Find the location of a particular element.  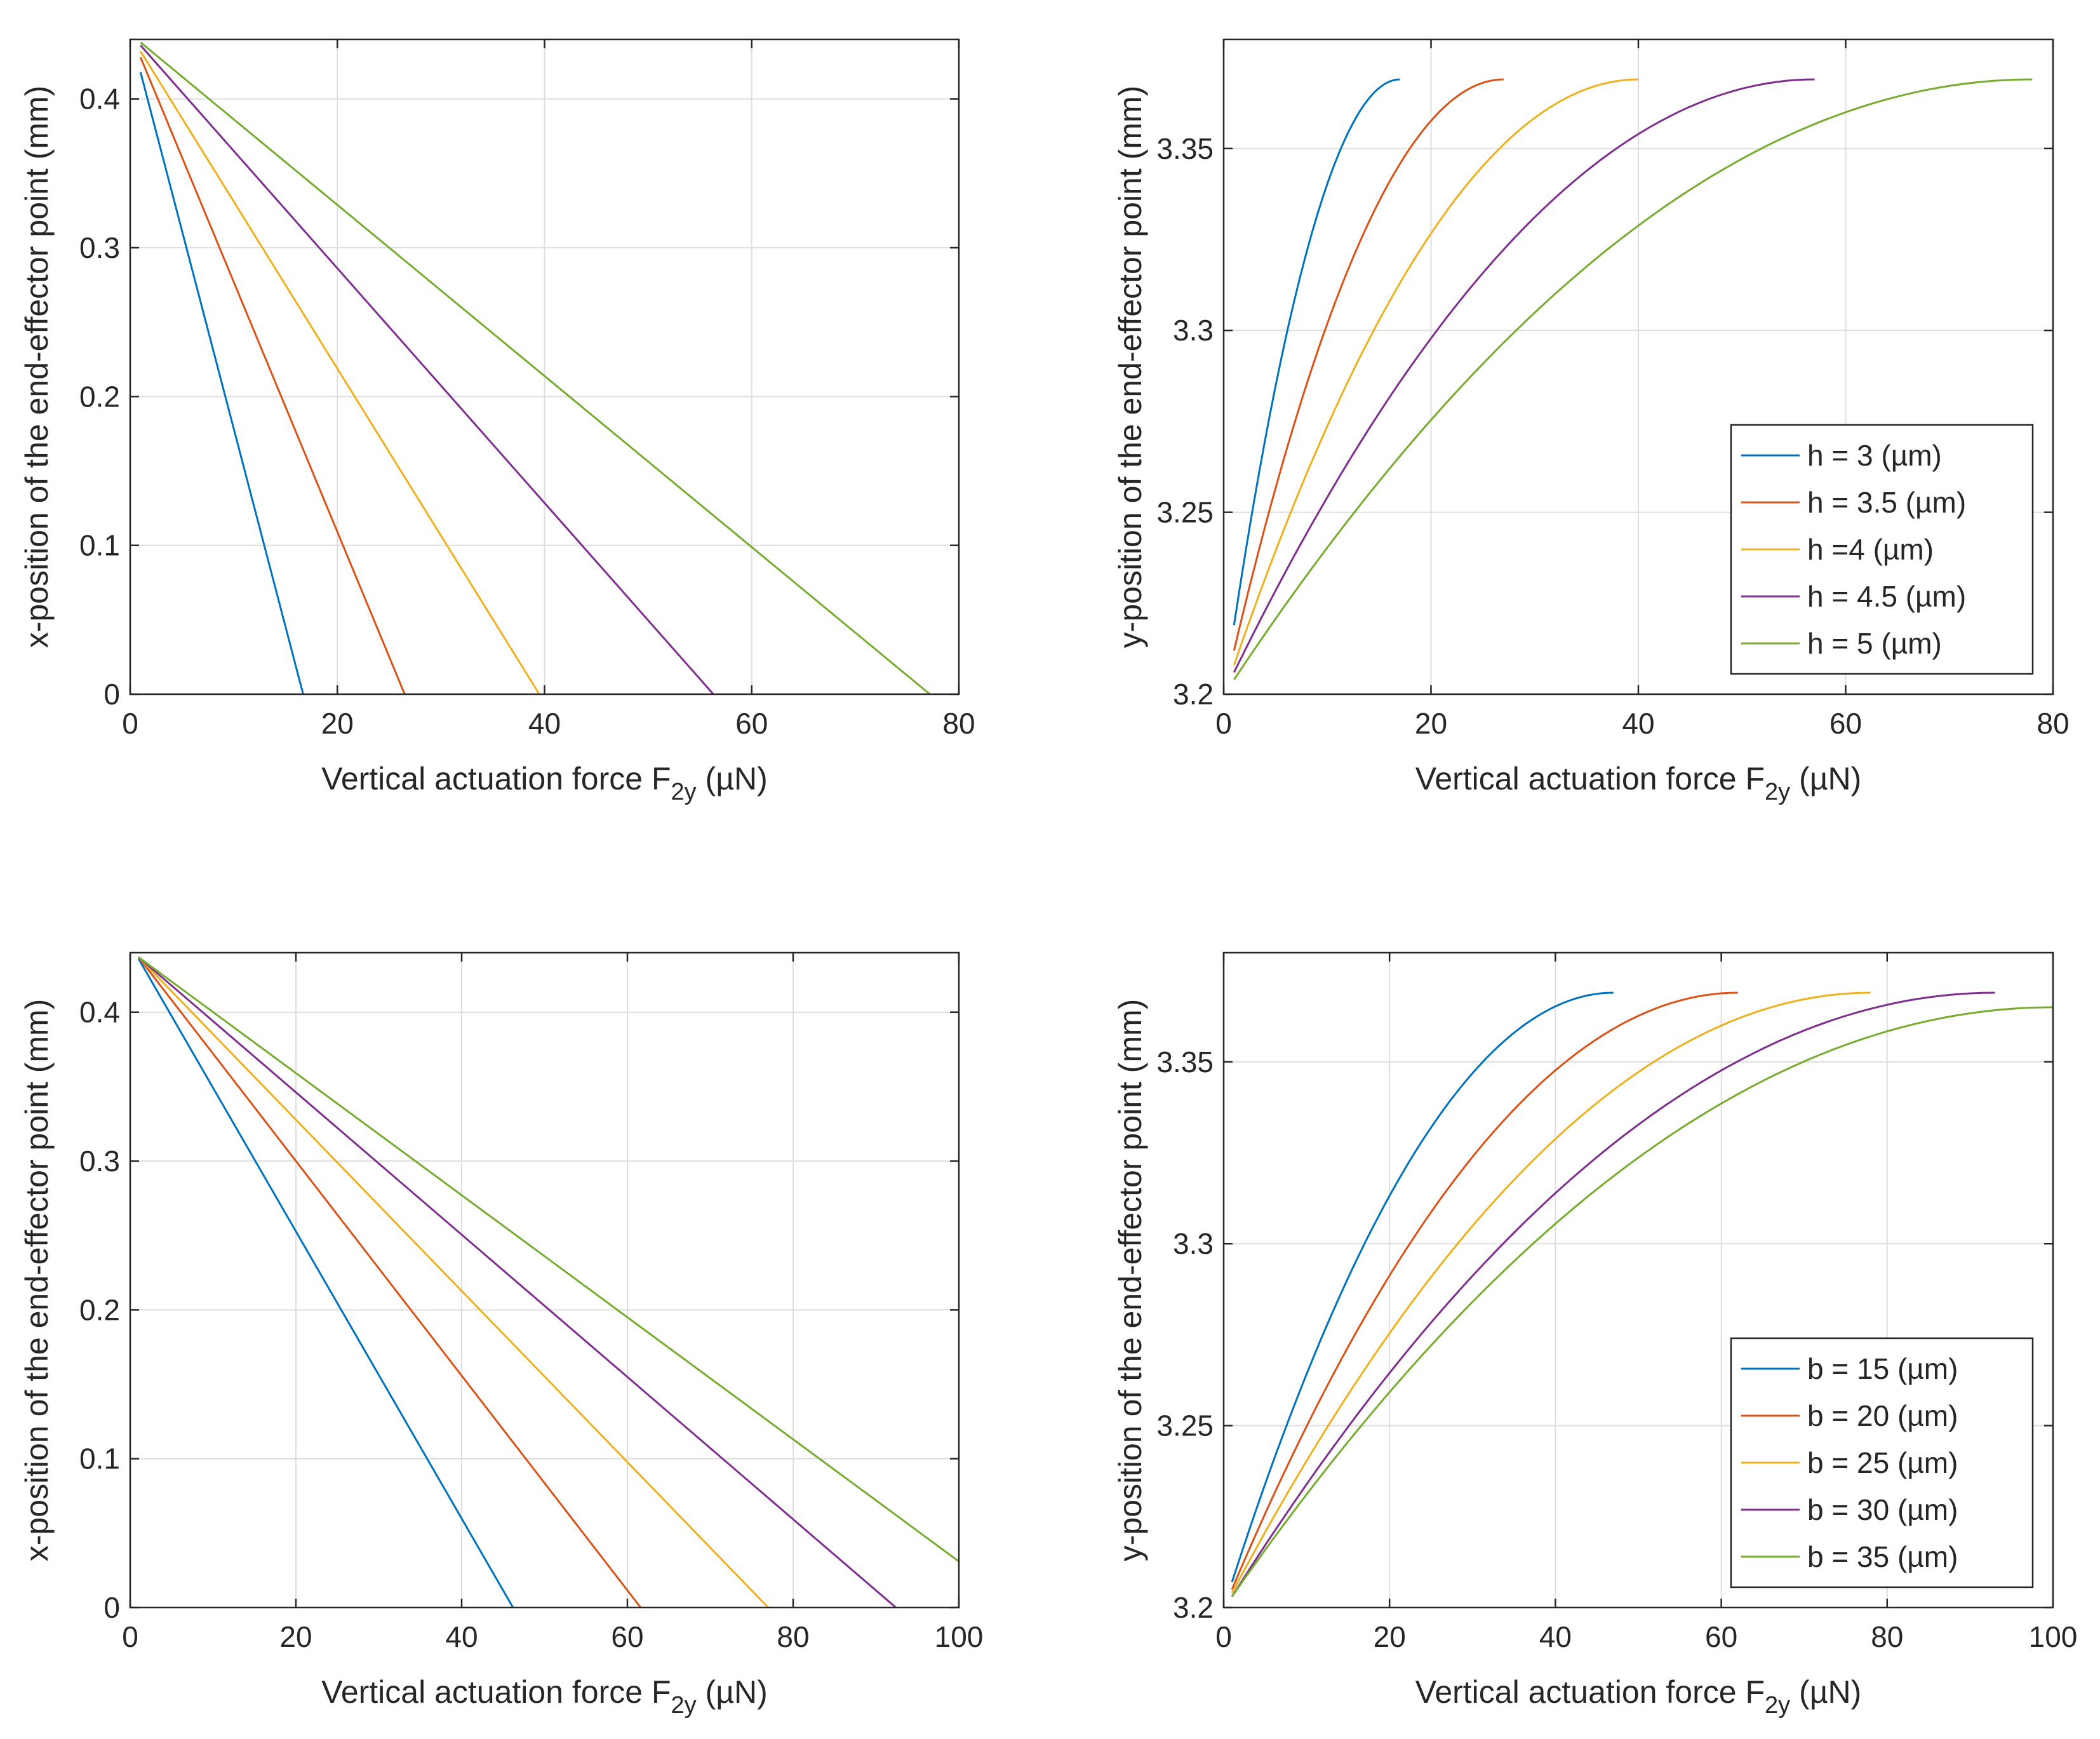

legend-label: b = 15 (µm) is located at coordinates (1883, 1368).